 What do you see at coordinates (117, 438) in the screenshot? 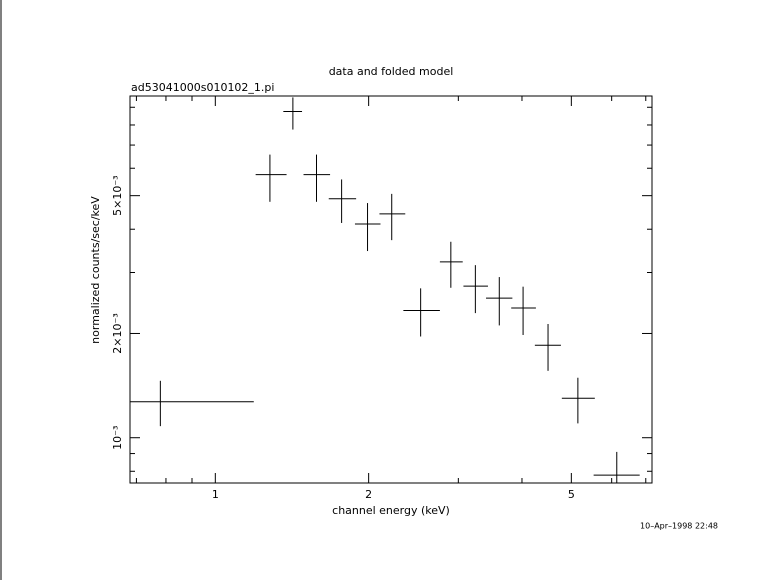
I see `y-tick-label: 10⁻³` at bounding box center [117, 438].